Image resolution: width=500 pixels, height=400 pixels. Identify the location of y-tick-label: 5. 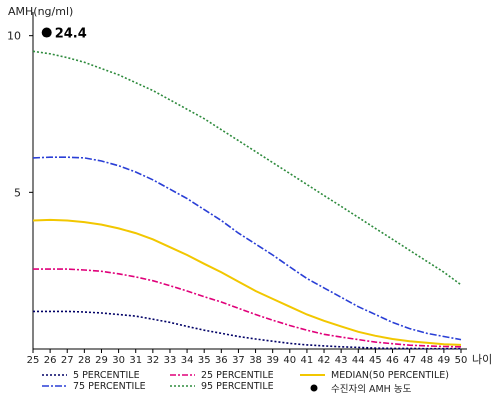
(17, 192).